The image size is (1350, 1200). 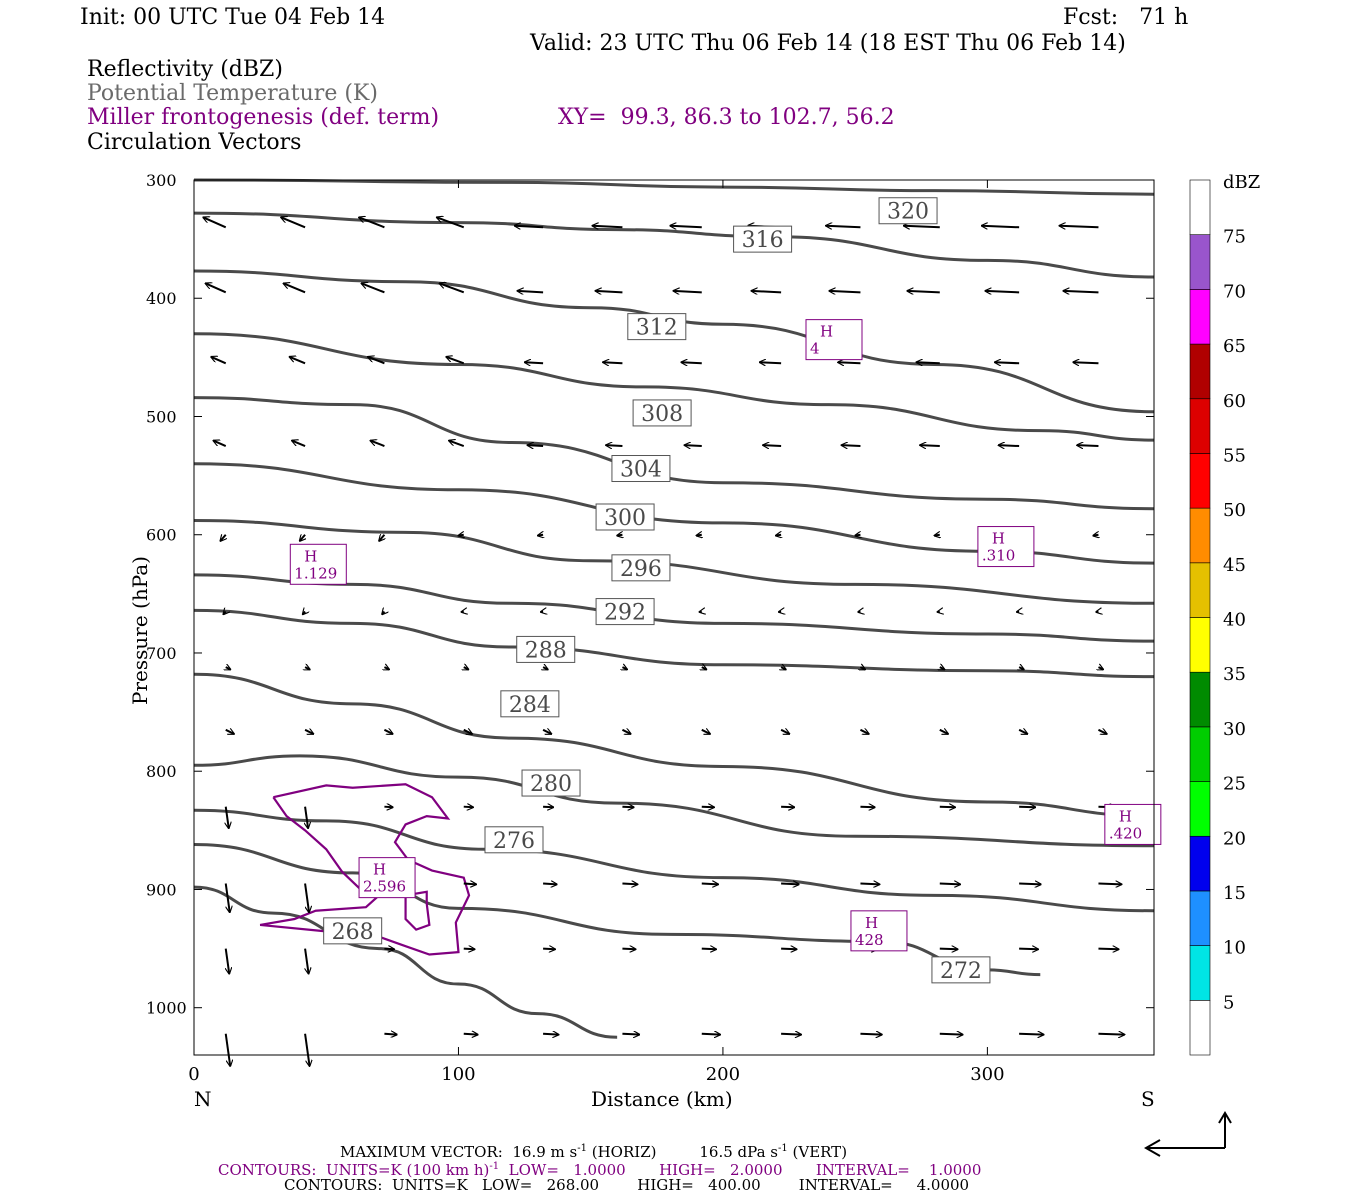 I want to click on isentrope-label-320: 320, so click(x=908, y=211).